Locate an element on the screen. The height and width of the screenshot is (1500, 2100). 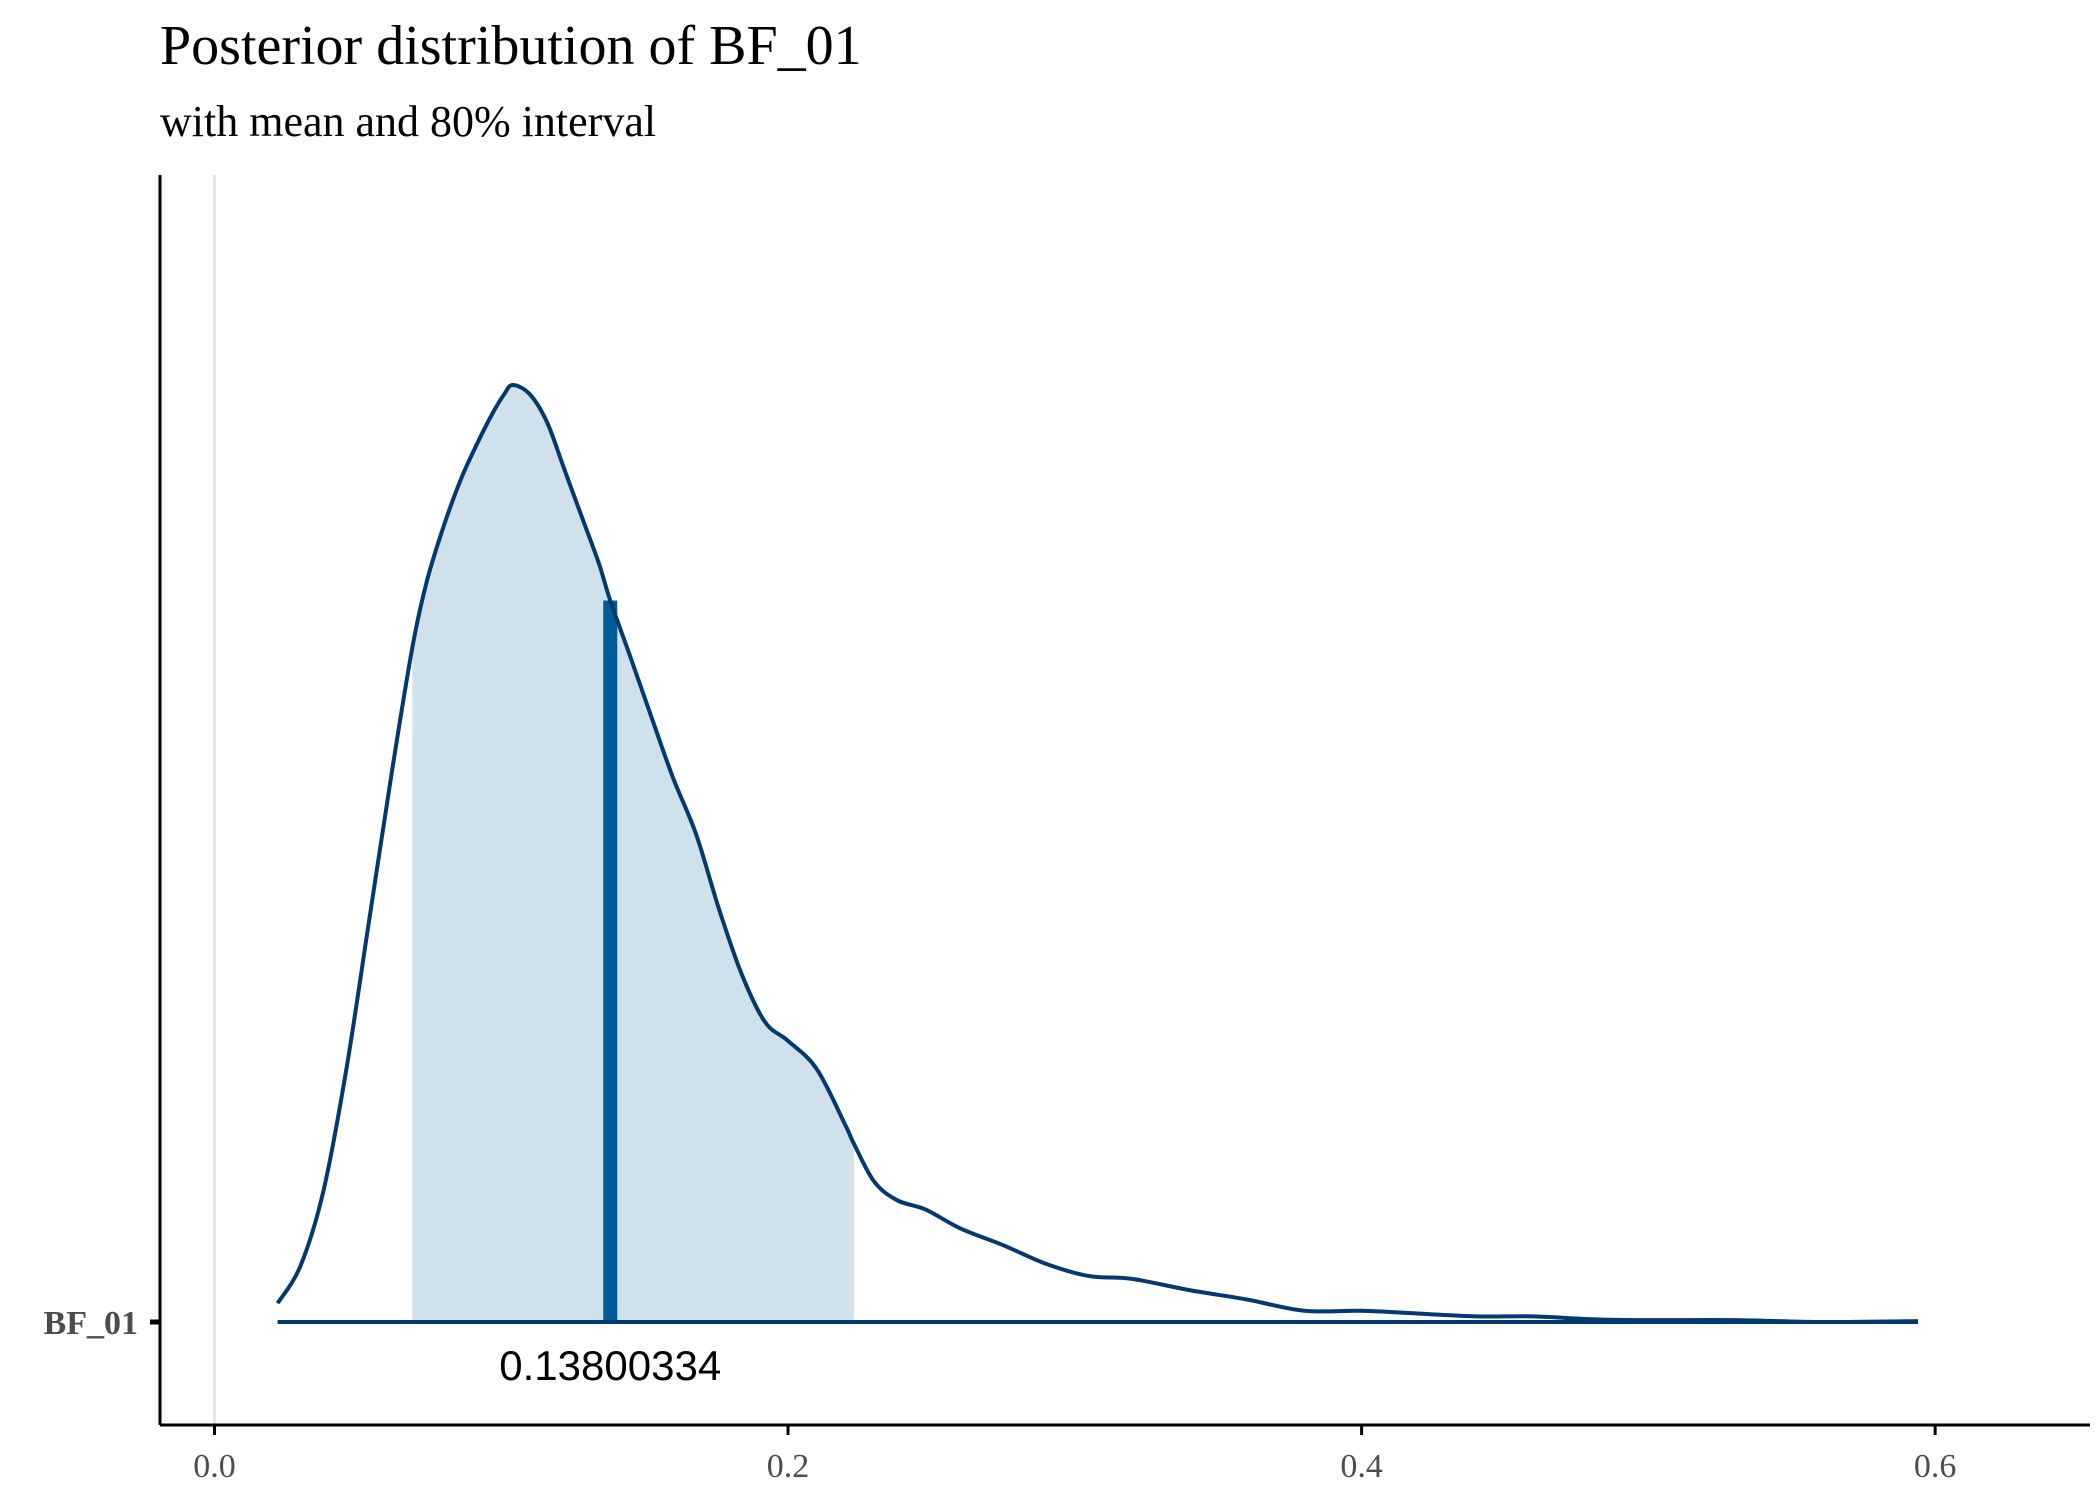
x-tick-label: 0.0 is located at coordinates (214, 1466).